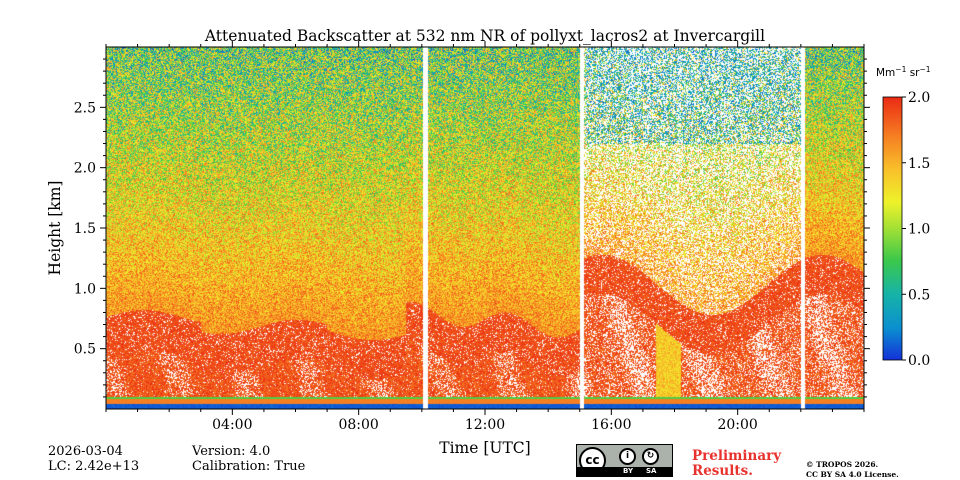 The height and width of the screenshot is (480, 960). Describe the element at coordinates (94, 466) in the screenshot. I see `footer-lc: LC: 2.42e+13` at that location.